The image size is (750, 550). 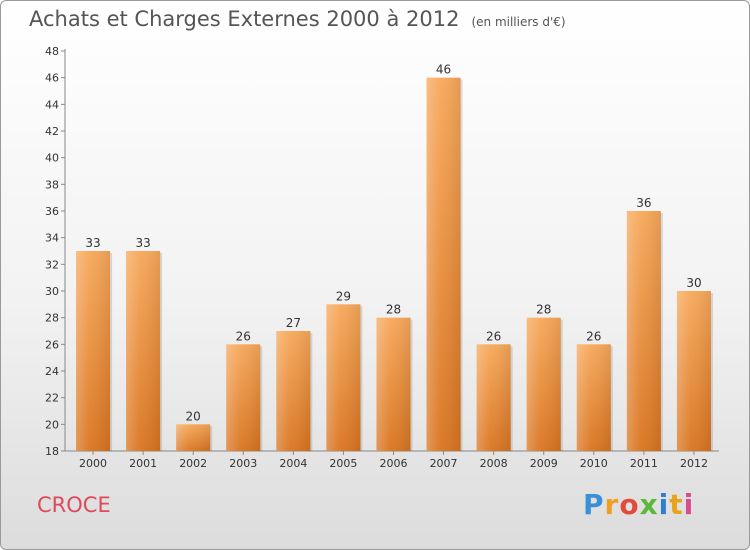 I want to click on y-tick-label: 44, so click(x=52, y=104).